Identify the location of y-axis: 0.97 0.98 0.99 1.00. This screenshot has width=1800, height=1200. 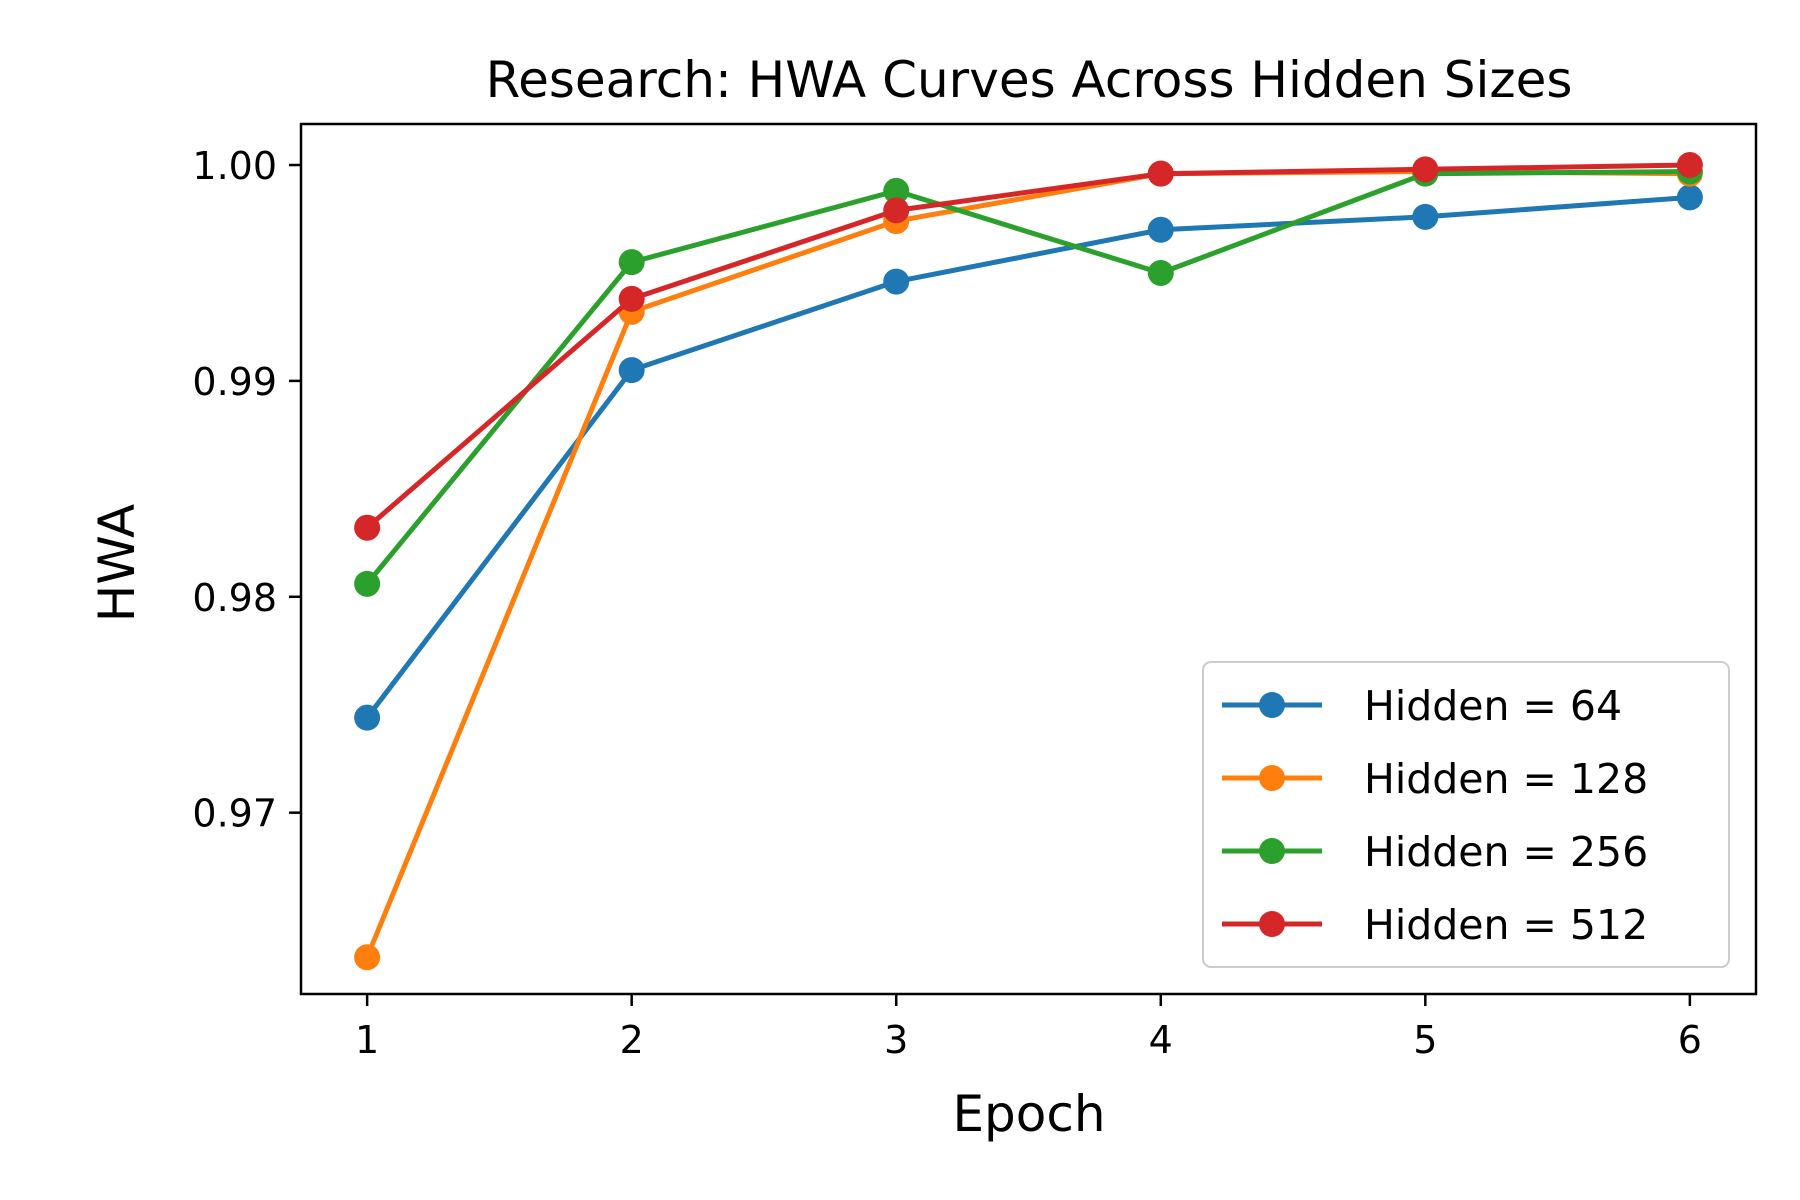
(246, 490).